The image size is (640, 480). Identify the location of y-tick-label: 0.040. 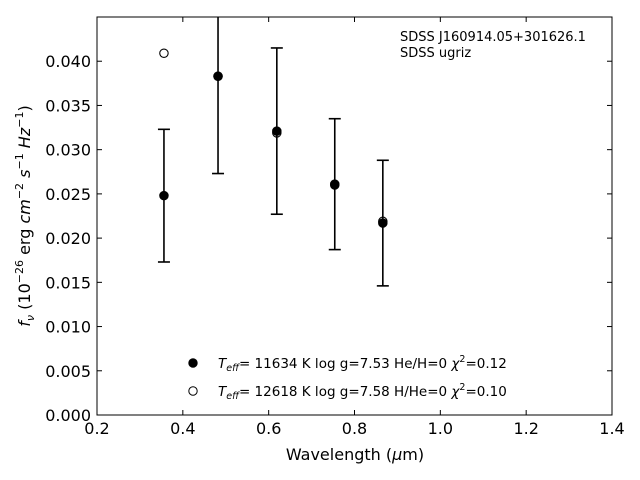
(68, 61).